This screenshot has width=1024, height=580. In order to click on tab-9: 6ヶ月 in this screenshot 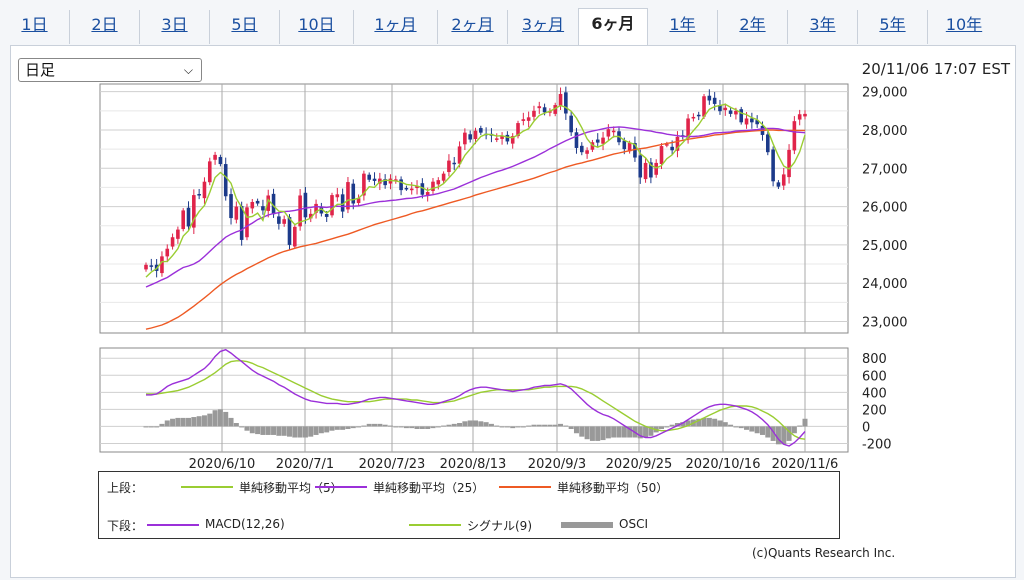, I will do `click(613, 27)`.